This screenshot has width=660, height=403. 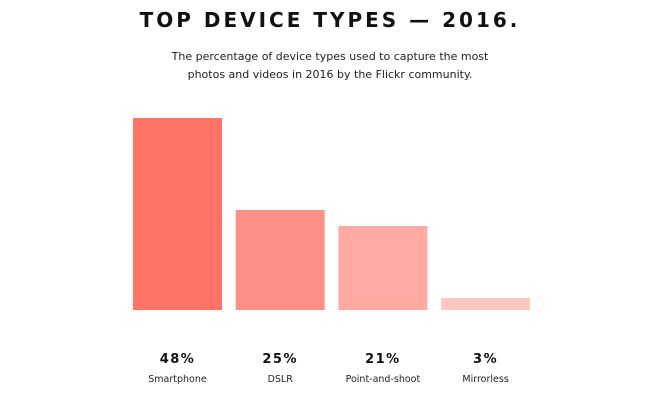 What do you see at coordinates (280, 359) in the screenshot?
I see `value-label: 25%` at bounding box center [280, 359].